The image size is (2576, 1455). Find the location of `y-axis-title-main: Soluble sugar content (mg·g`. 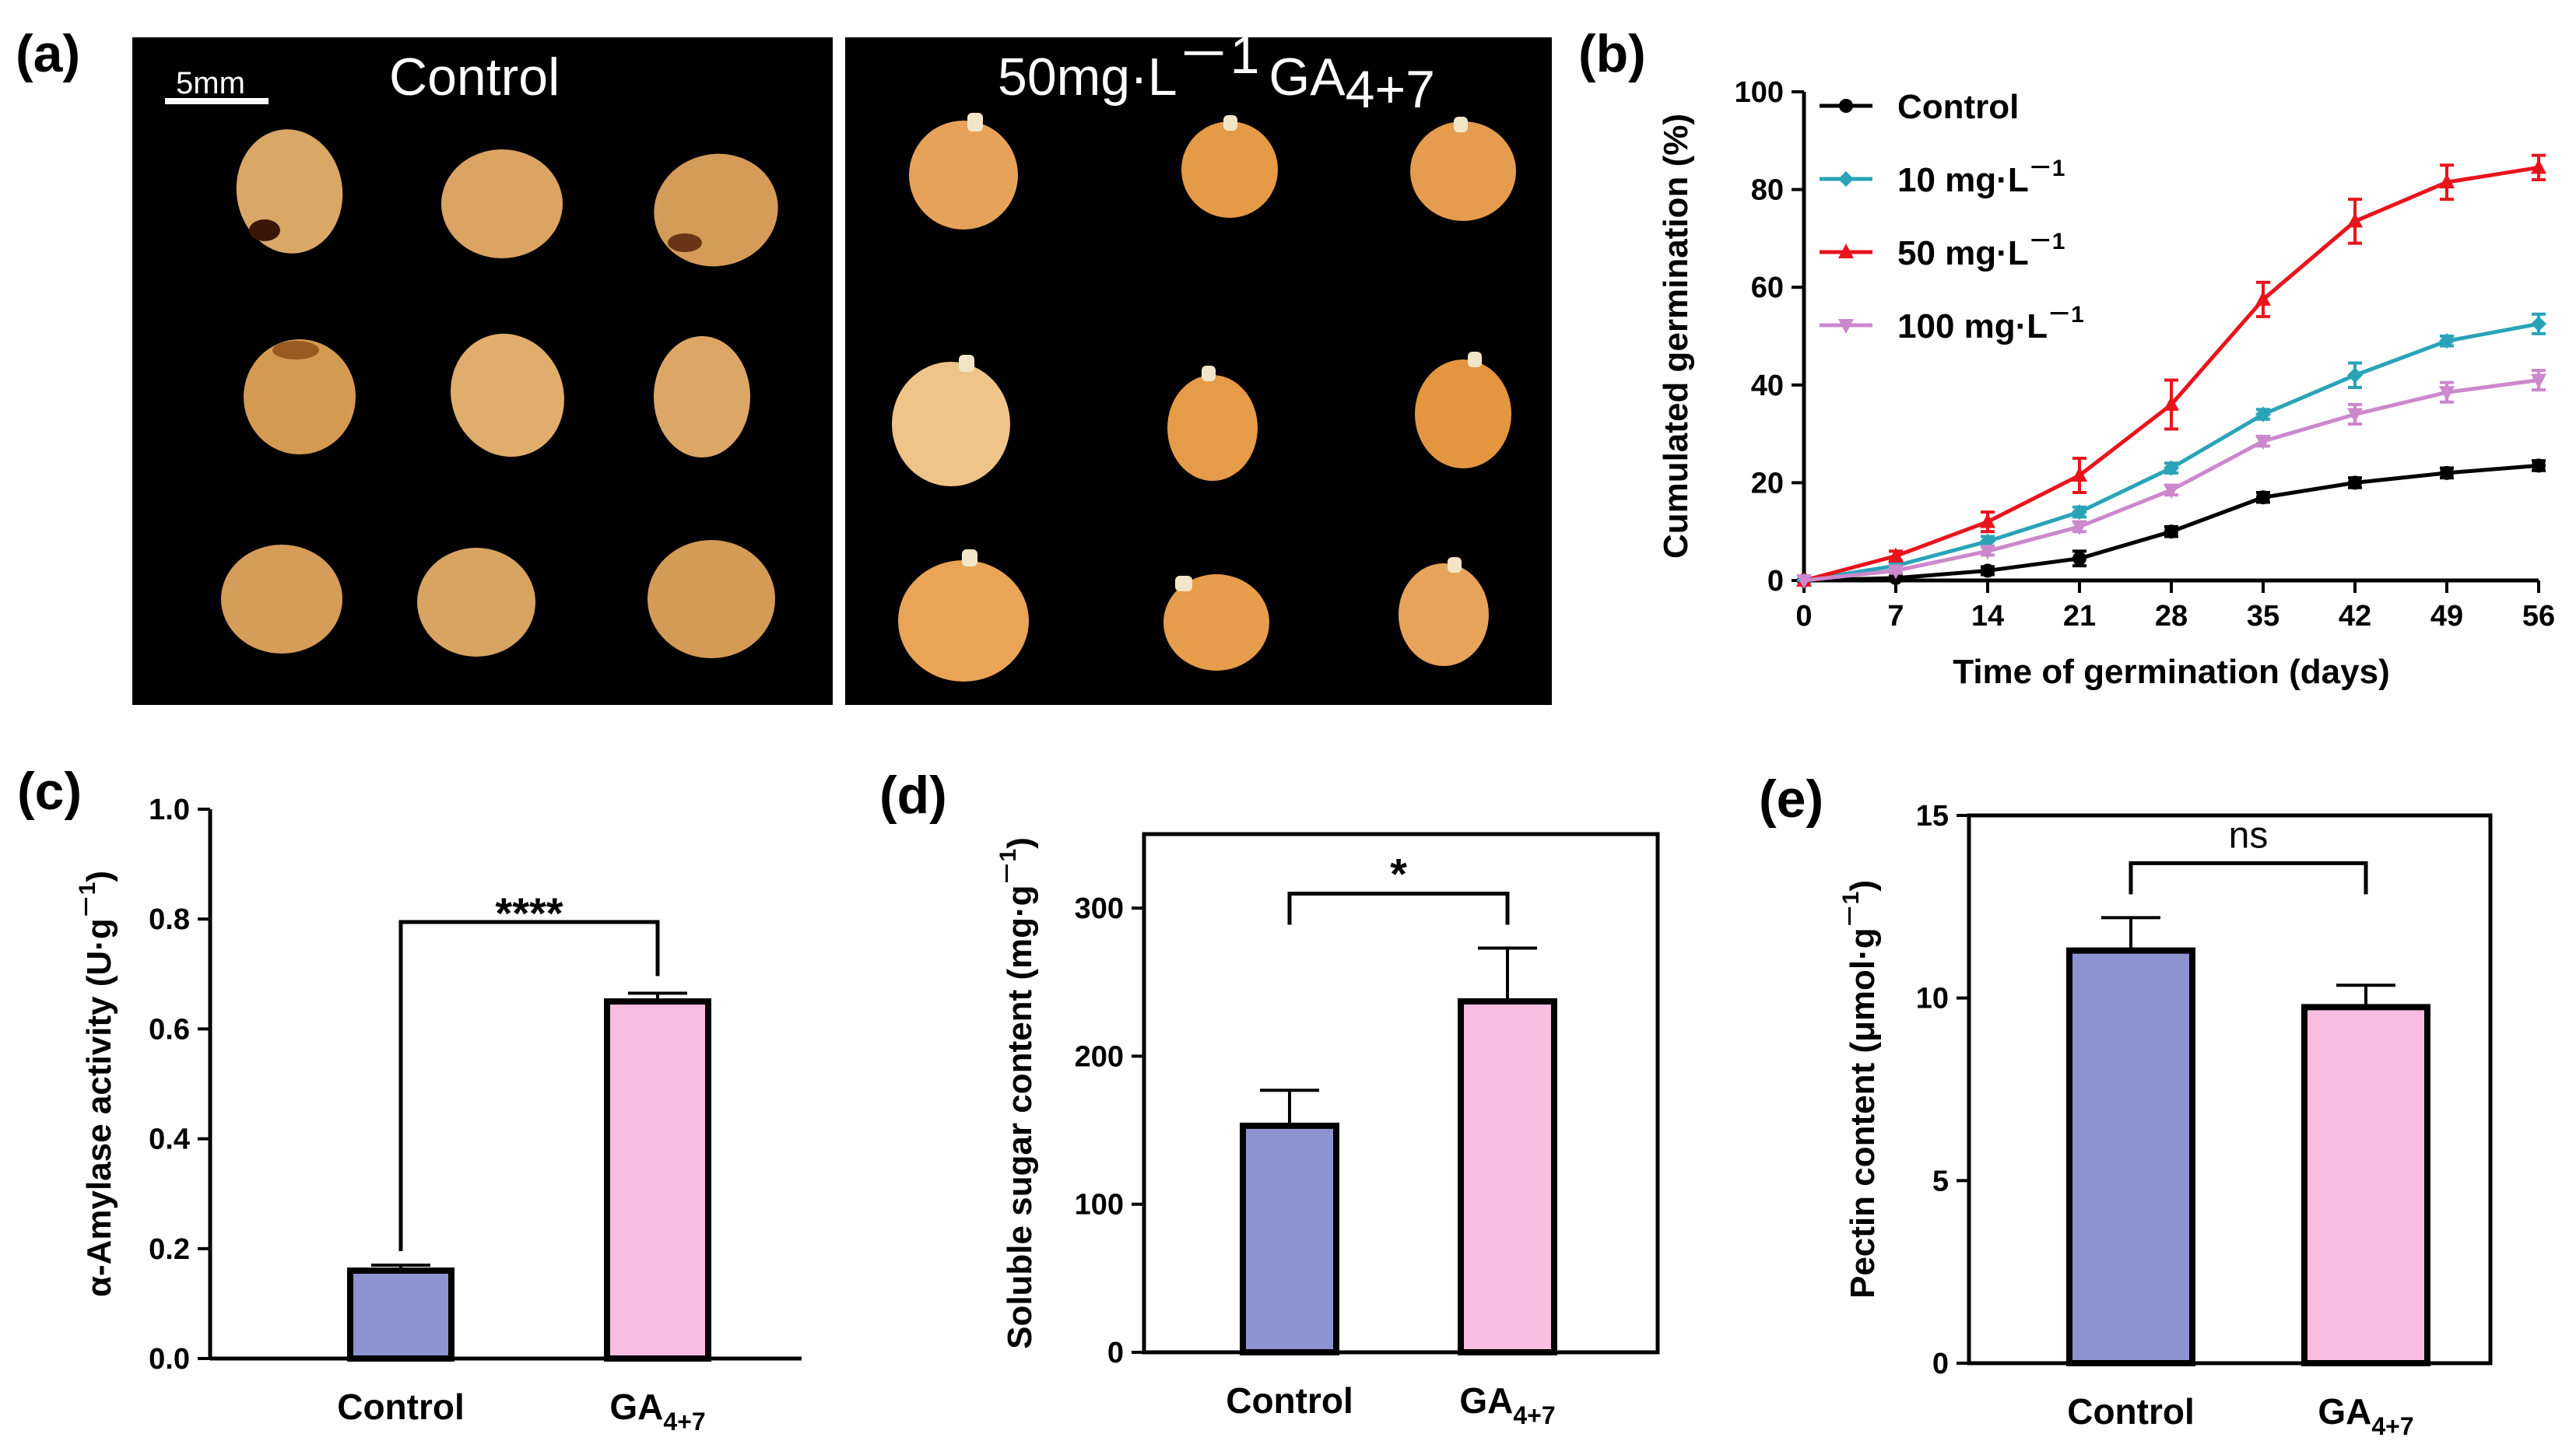

y-axis-title-main: Soluble sugar content (mg·g is located at coordinates (1020, 1116).